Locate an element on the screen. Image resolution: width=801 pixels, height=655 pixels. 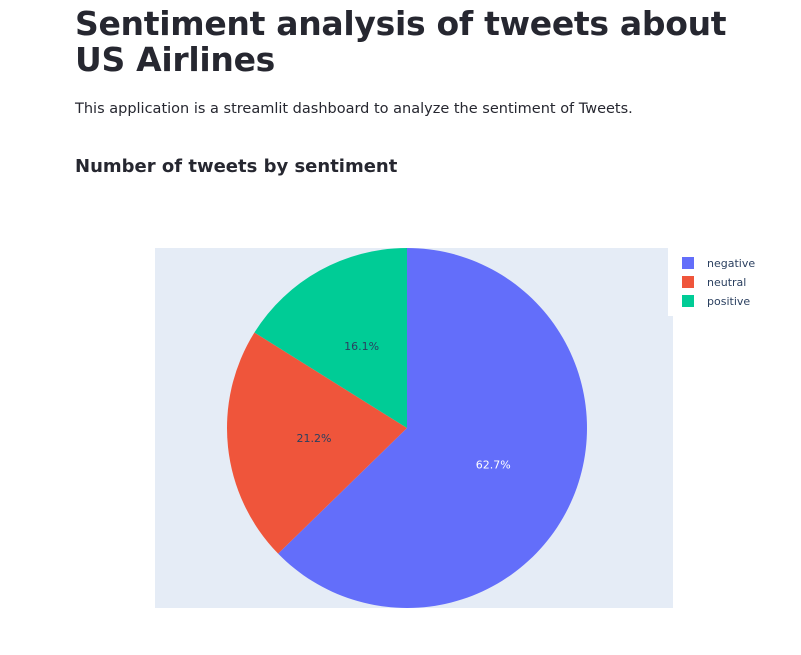
legend: negative neutral positive is located at coordinates (718, 282).